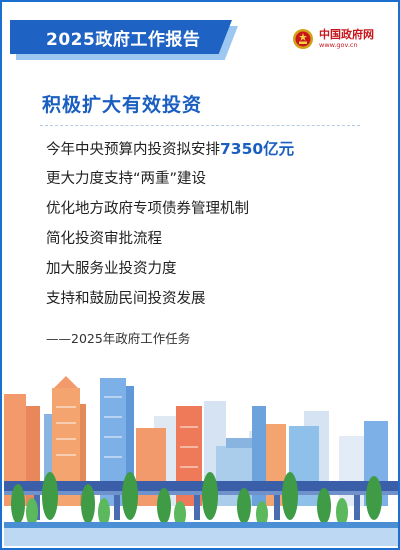 This screenshot has height=550, width=400. I want to click on list-item: 今年中央预算内投资拟安排7350亿元, so click(170, 149).